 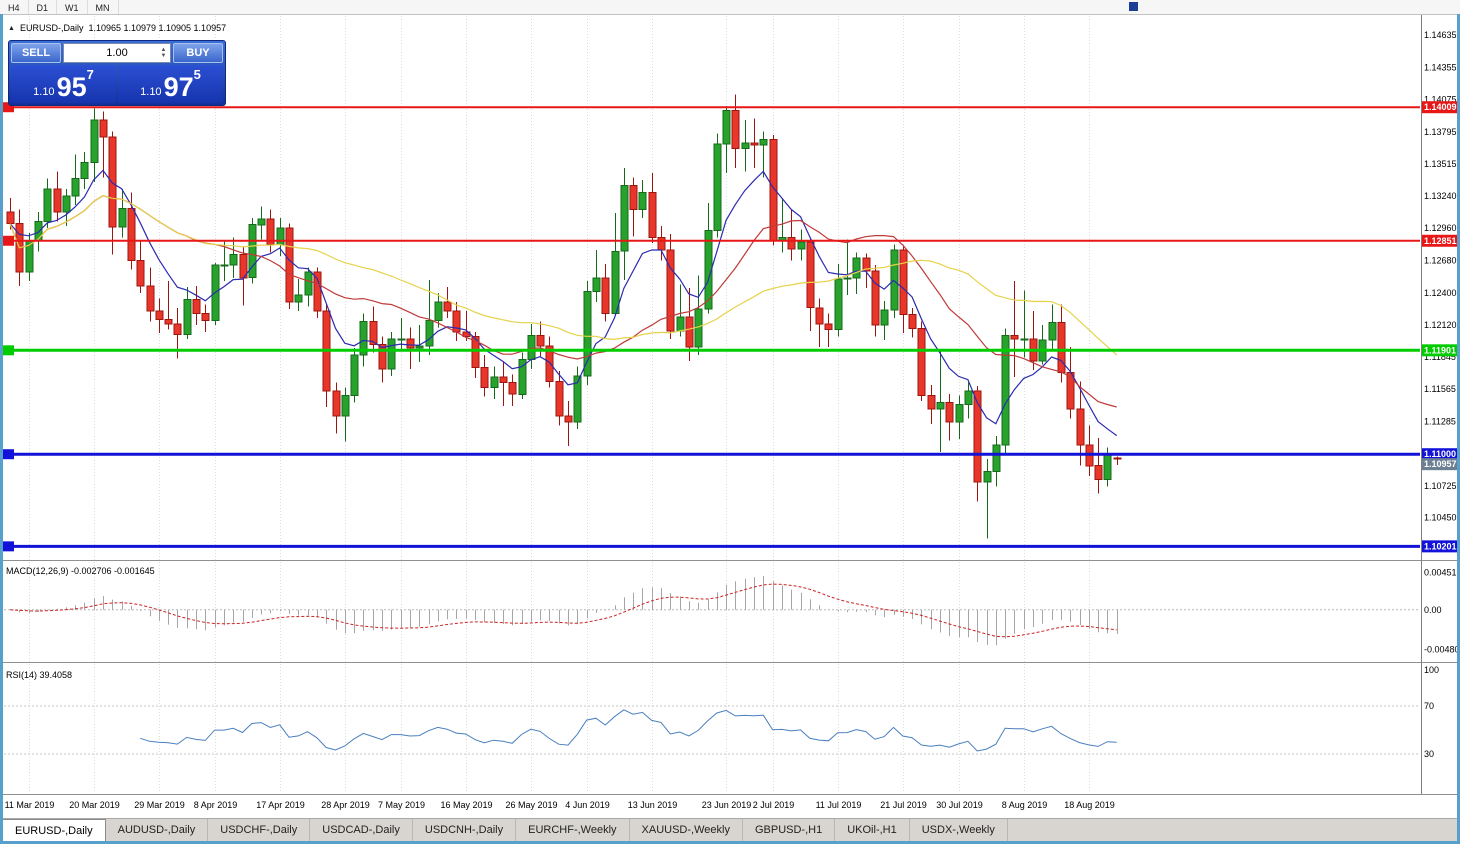 I want to click on svg-text: 21 Jul 2019, so click(x=903, y=805).